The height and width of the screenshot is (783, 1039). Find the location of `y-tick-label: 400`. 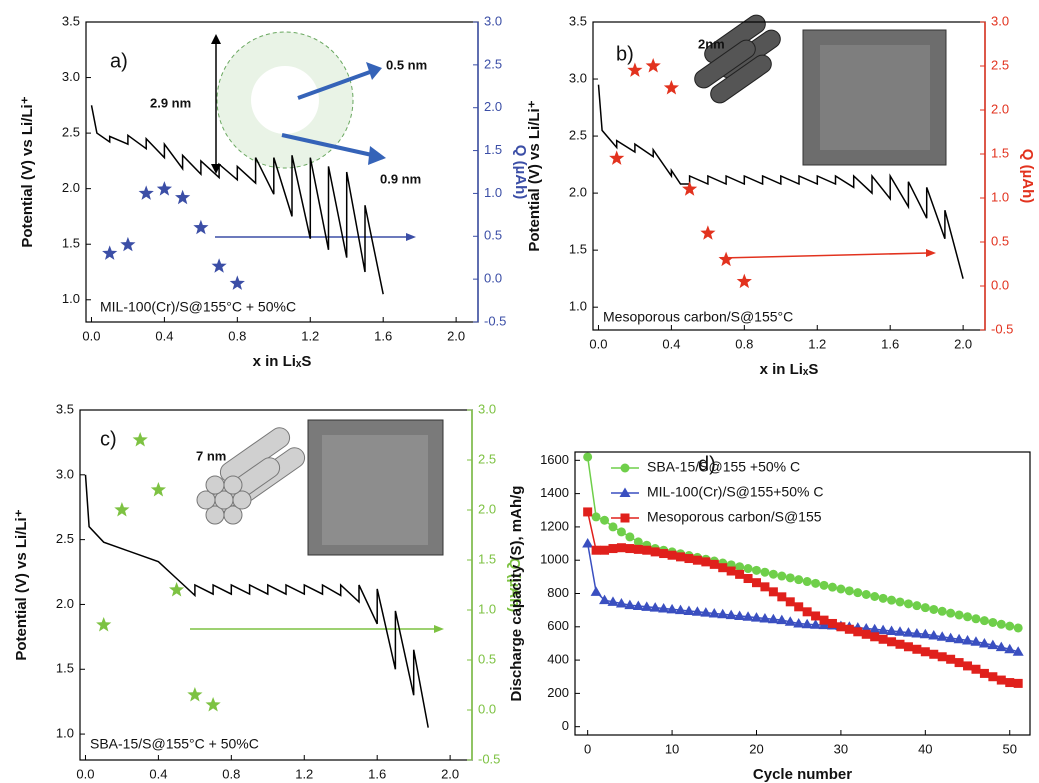

y-tick-label: 400 is located at coordinates (558, 659).